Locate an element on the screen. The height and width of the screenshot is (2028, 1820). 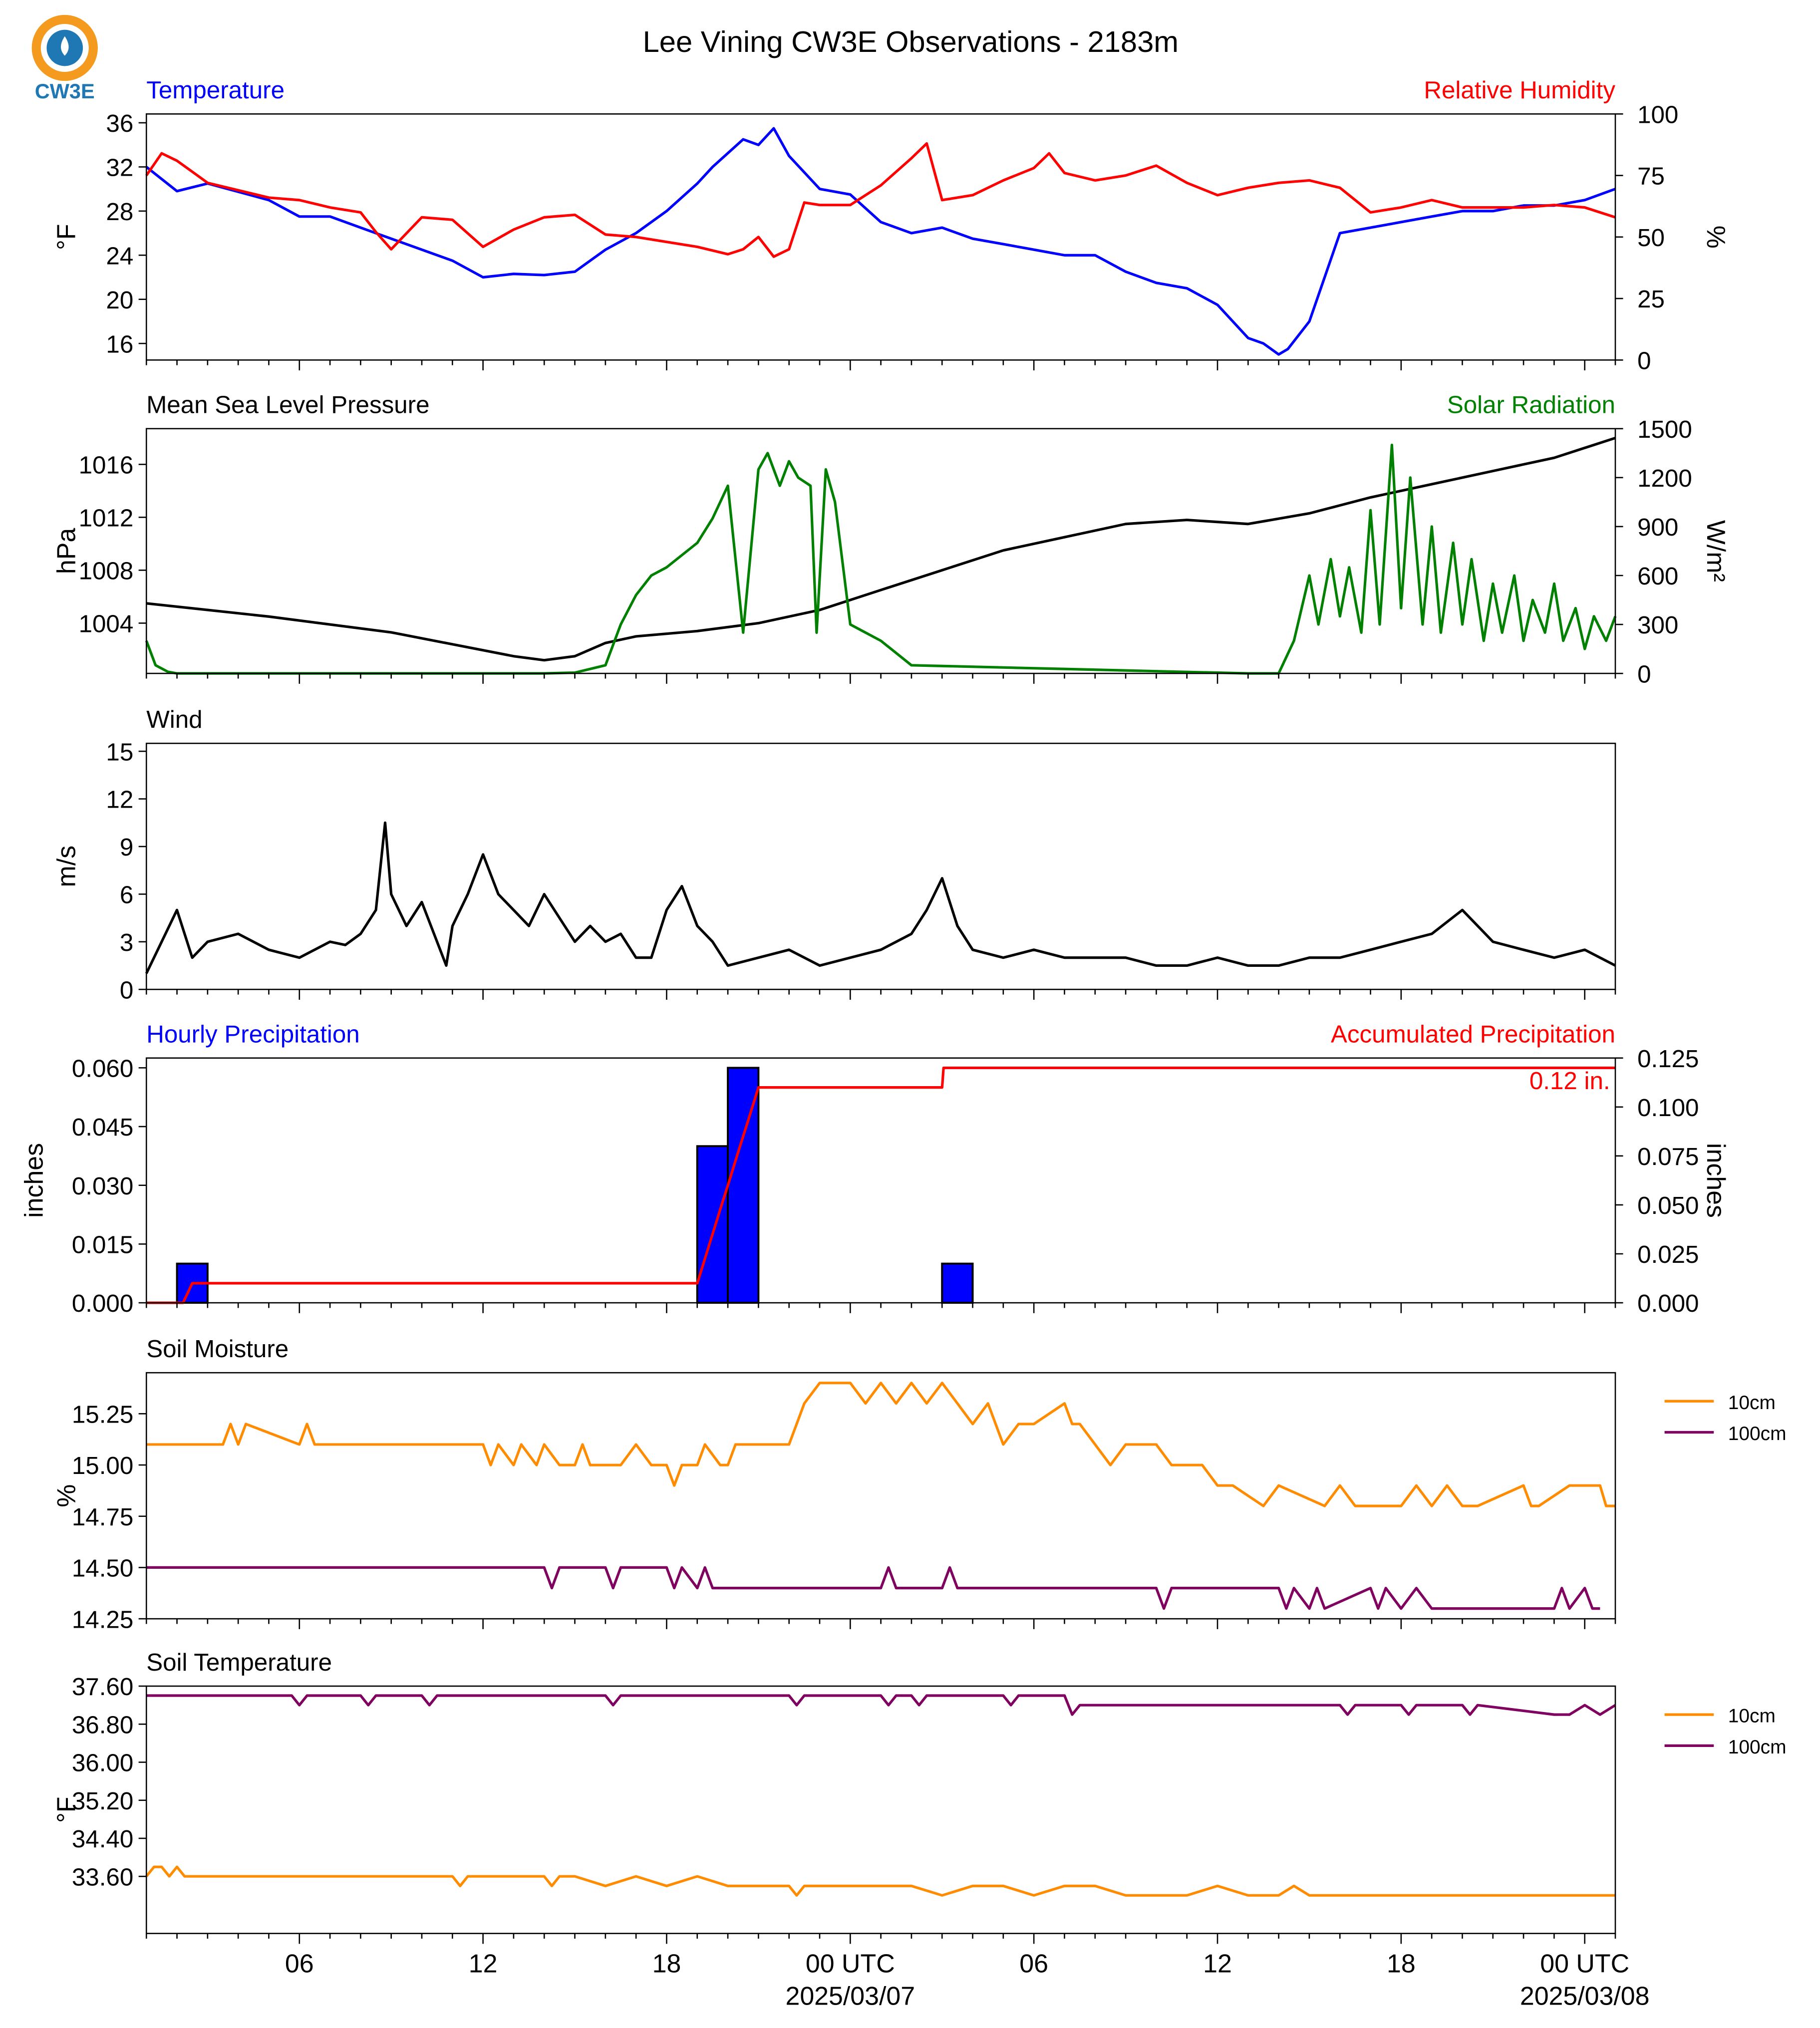
y-tick-label-right: 75 is located at coordinates (1651, 176).